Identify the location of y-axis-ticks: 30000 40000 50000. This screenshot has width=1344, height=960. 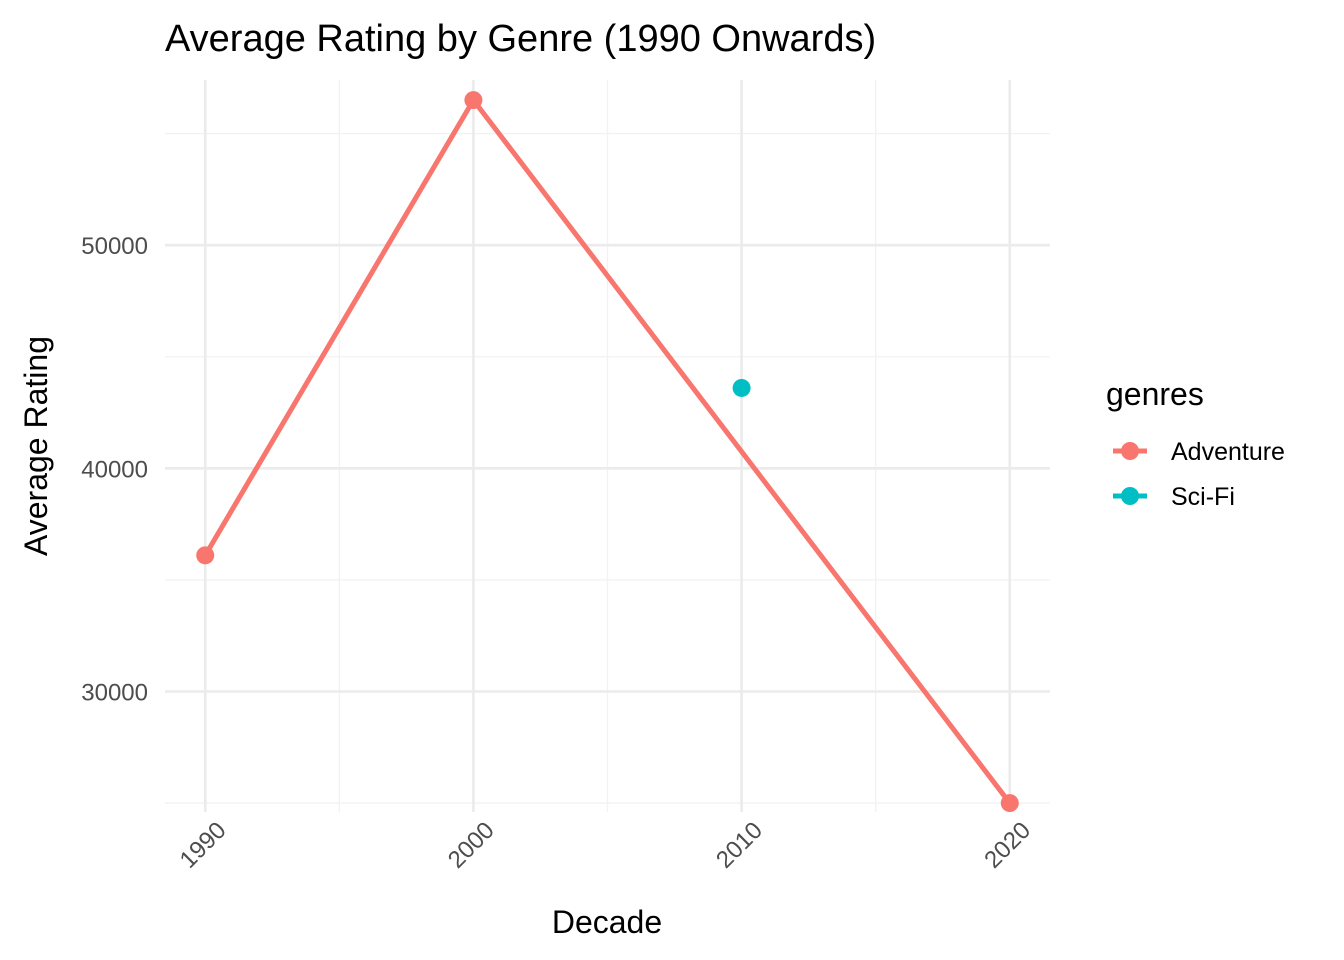
(114, 469).